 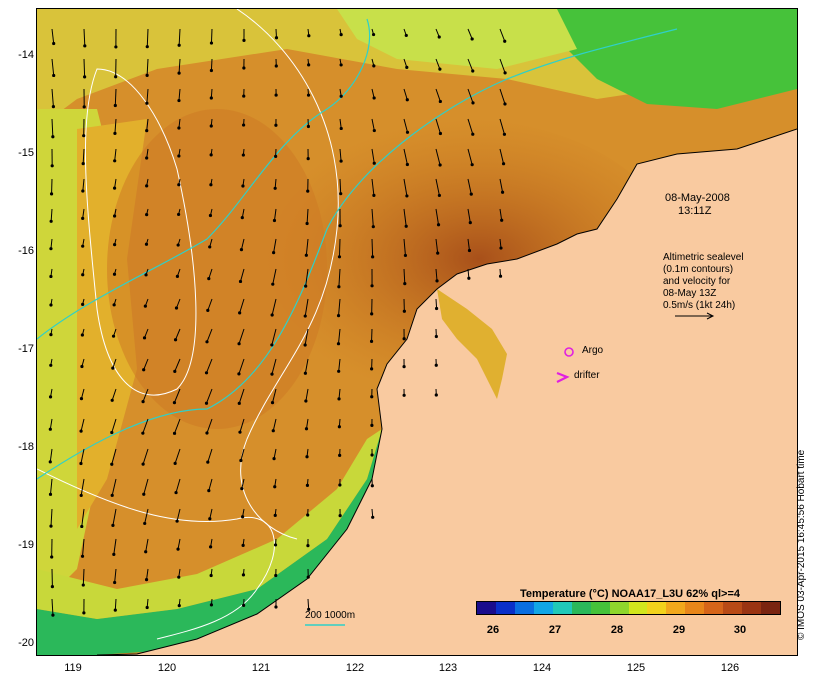 What do you see at coordinates (698, 269) in the screenshot?
I see `altimetric-line: (0.1m contours)` at bounding box center [698, 269].